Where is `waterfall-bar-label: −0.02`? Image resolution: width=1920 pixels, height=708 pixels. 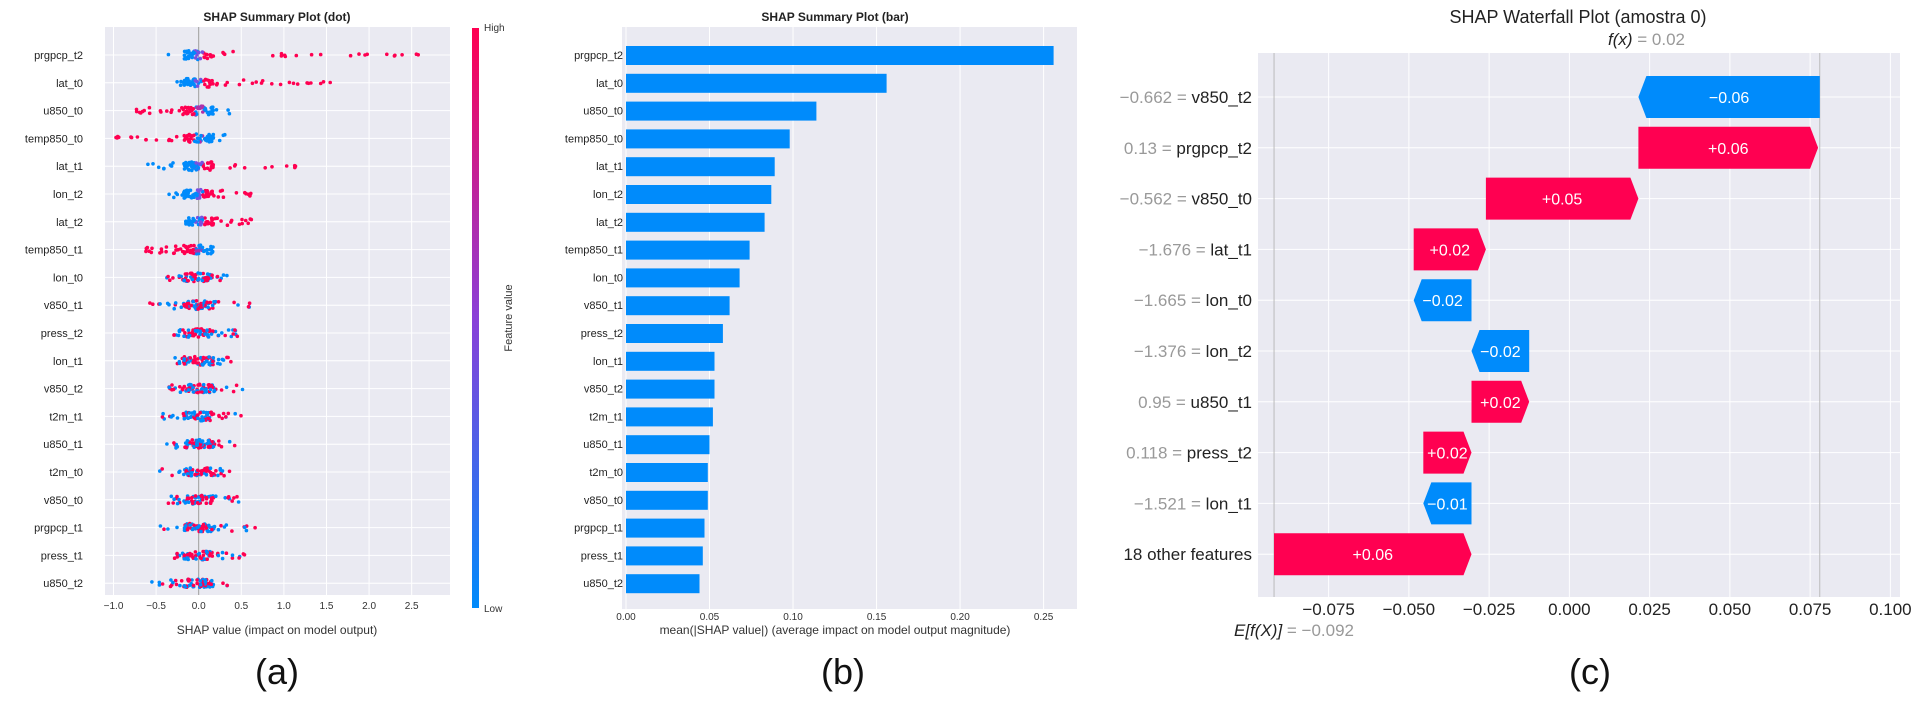 waterfall-bar-label: −0.02 is located at coordinates (1442, 301).